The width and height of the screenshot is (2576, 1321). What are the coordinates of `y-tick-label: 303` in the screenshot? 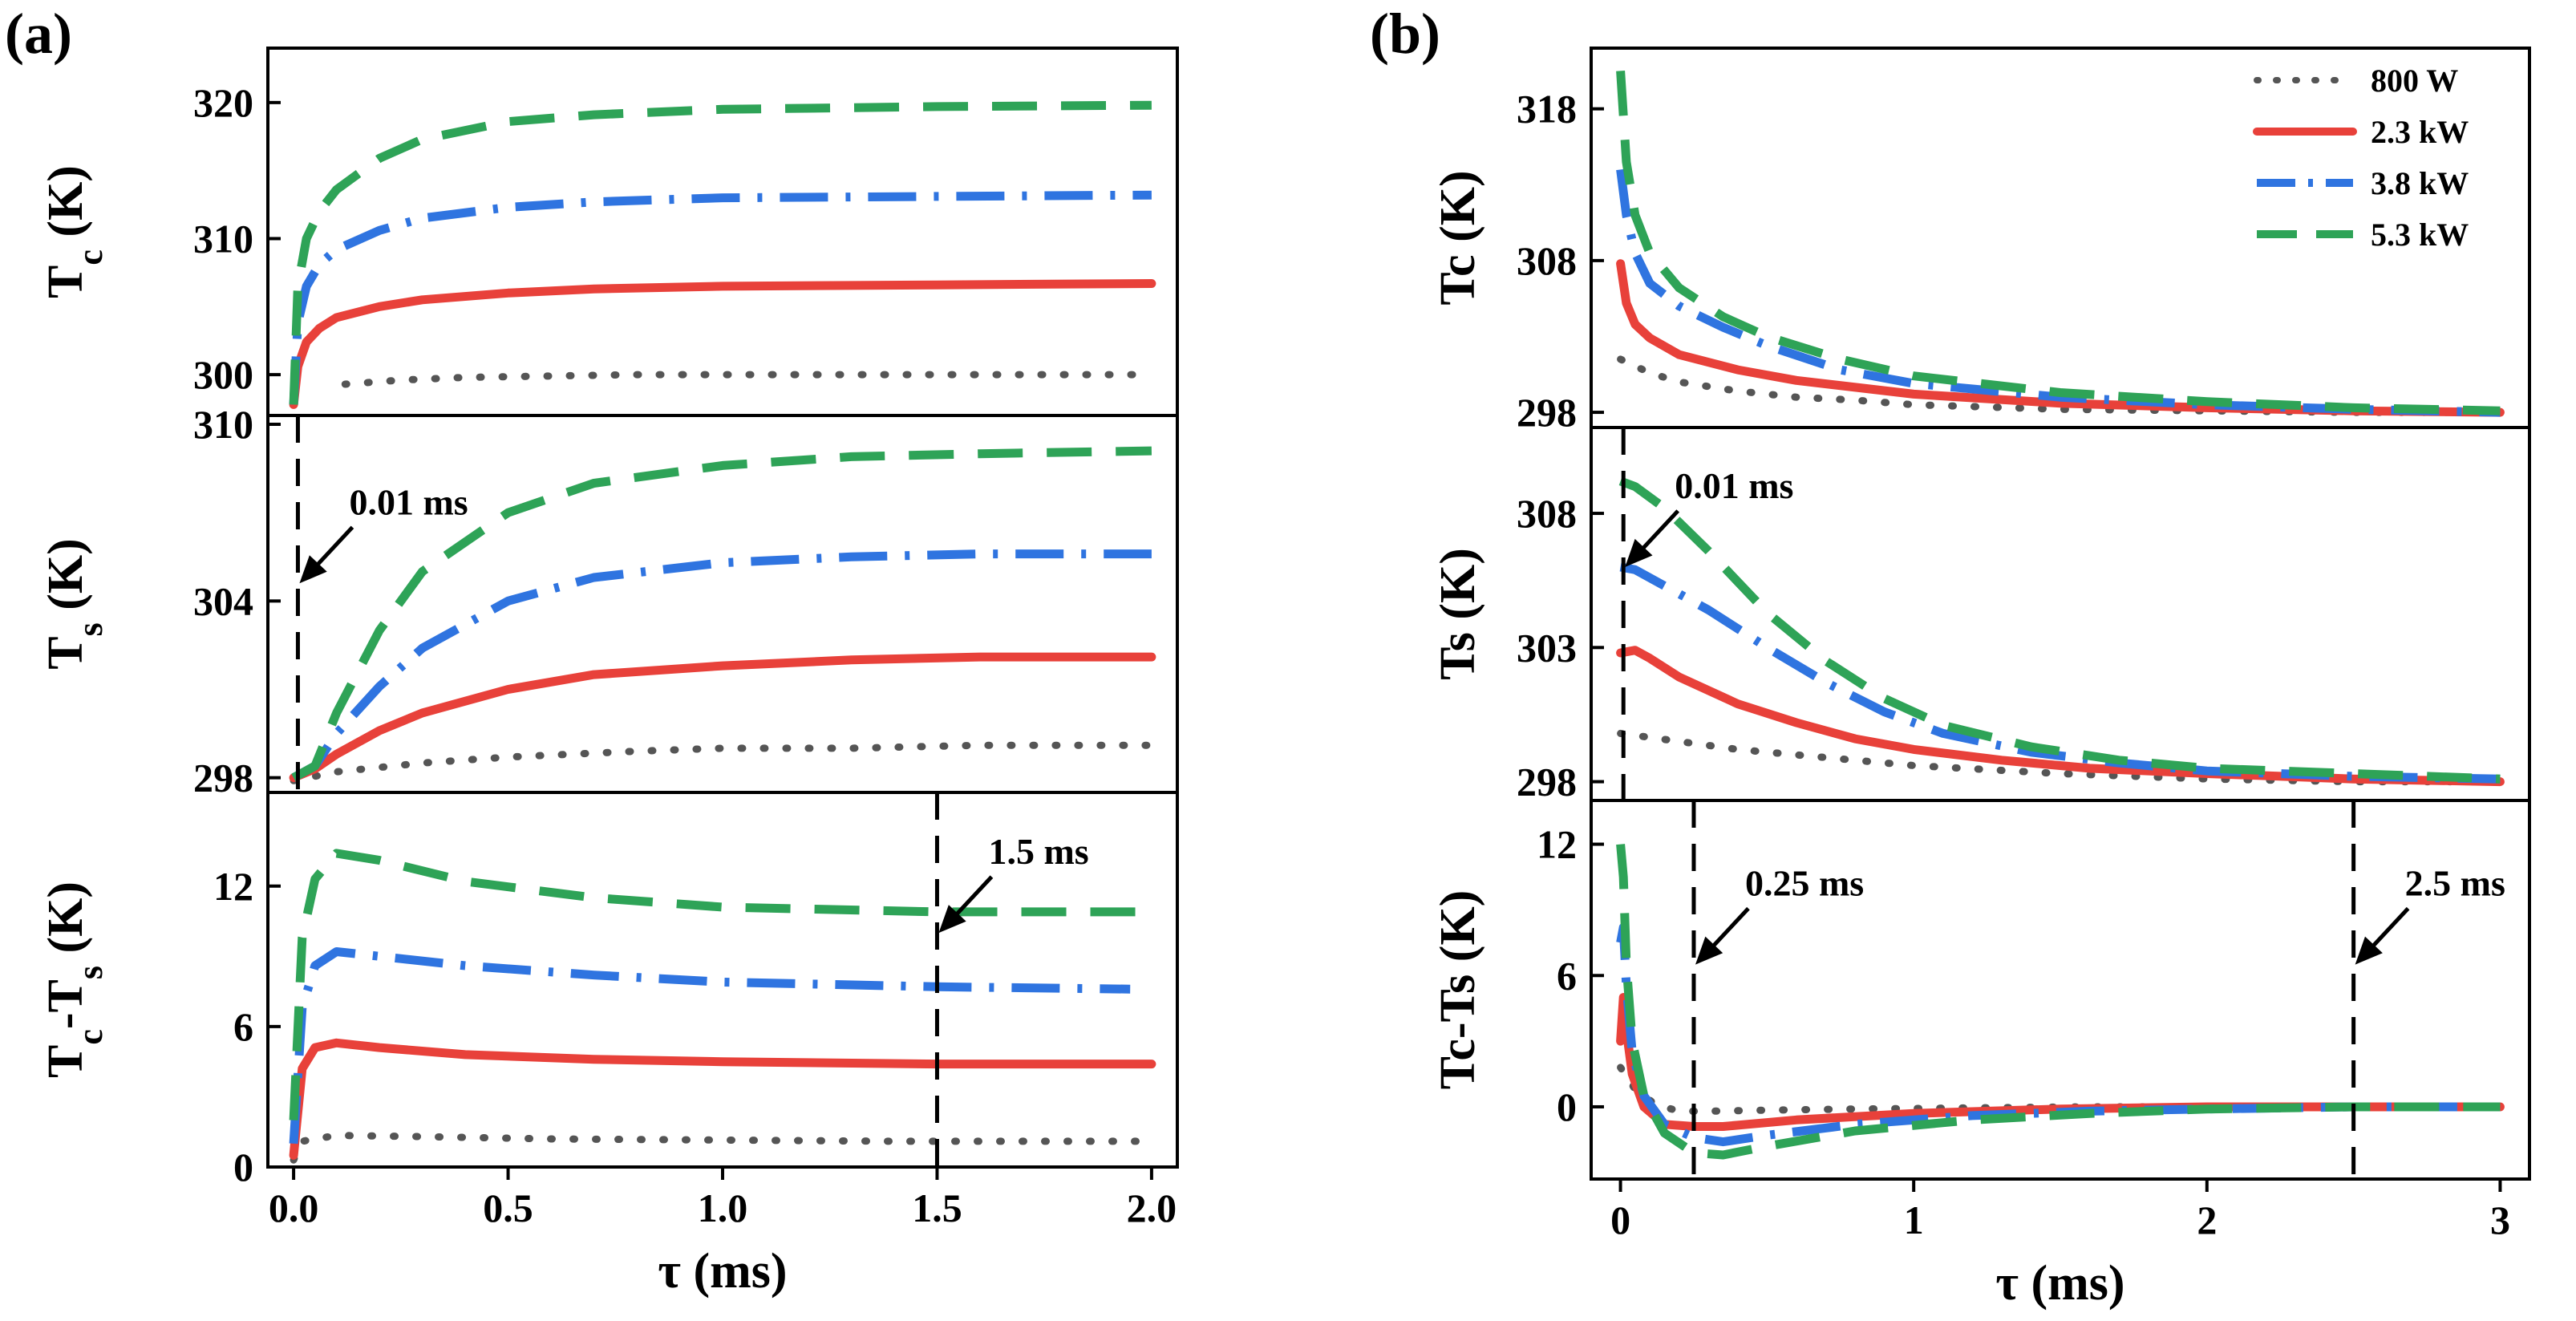 It's located at (1547, 647).